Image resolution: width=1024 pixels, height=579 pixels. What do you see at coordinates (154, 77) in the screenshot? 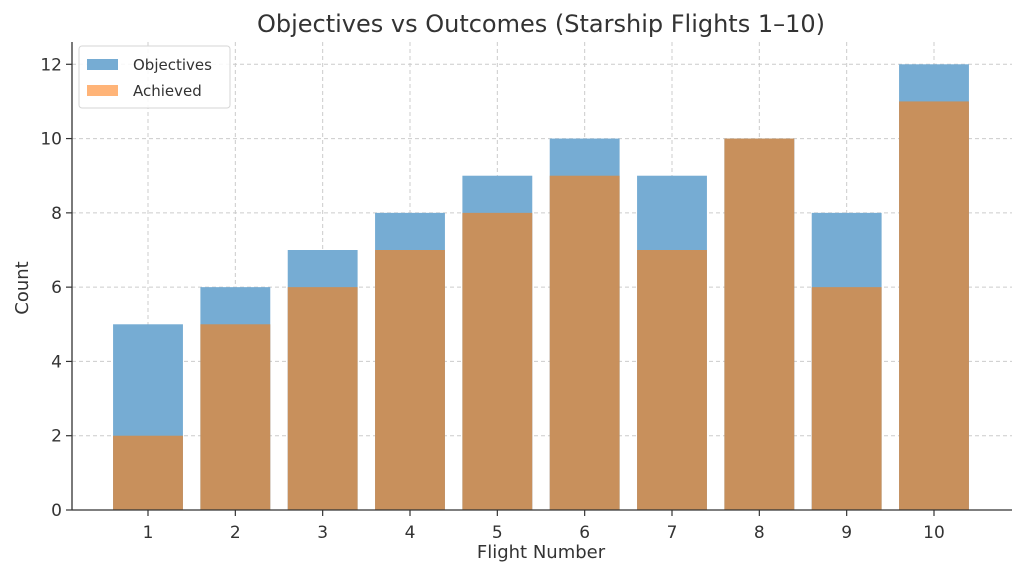
I see `legend: Objectives Achieved` at bounding box center [154, 77].